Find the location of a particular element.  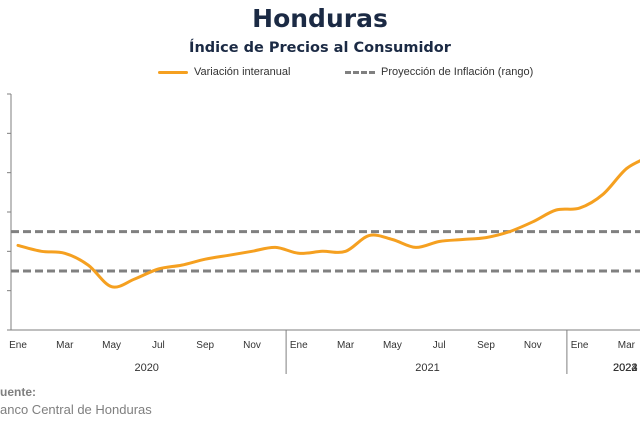

year-label: 2021 is located at coordinates (427, 368).